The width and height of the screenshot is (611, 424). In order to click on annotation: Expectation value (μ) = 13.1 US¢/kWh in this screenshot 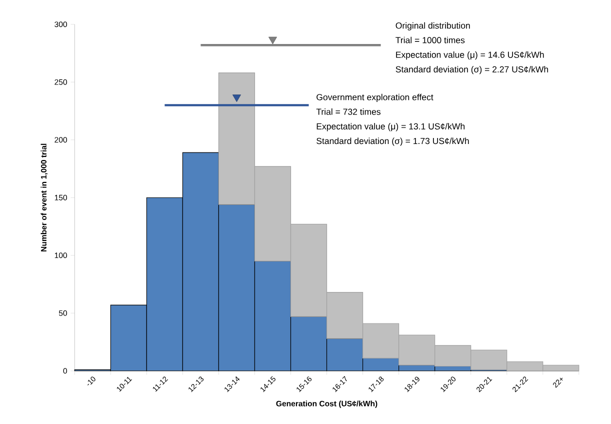, I will do `click(390, 127)`.